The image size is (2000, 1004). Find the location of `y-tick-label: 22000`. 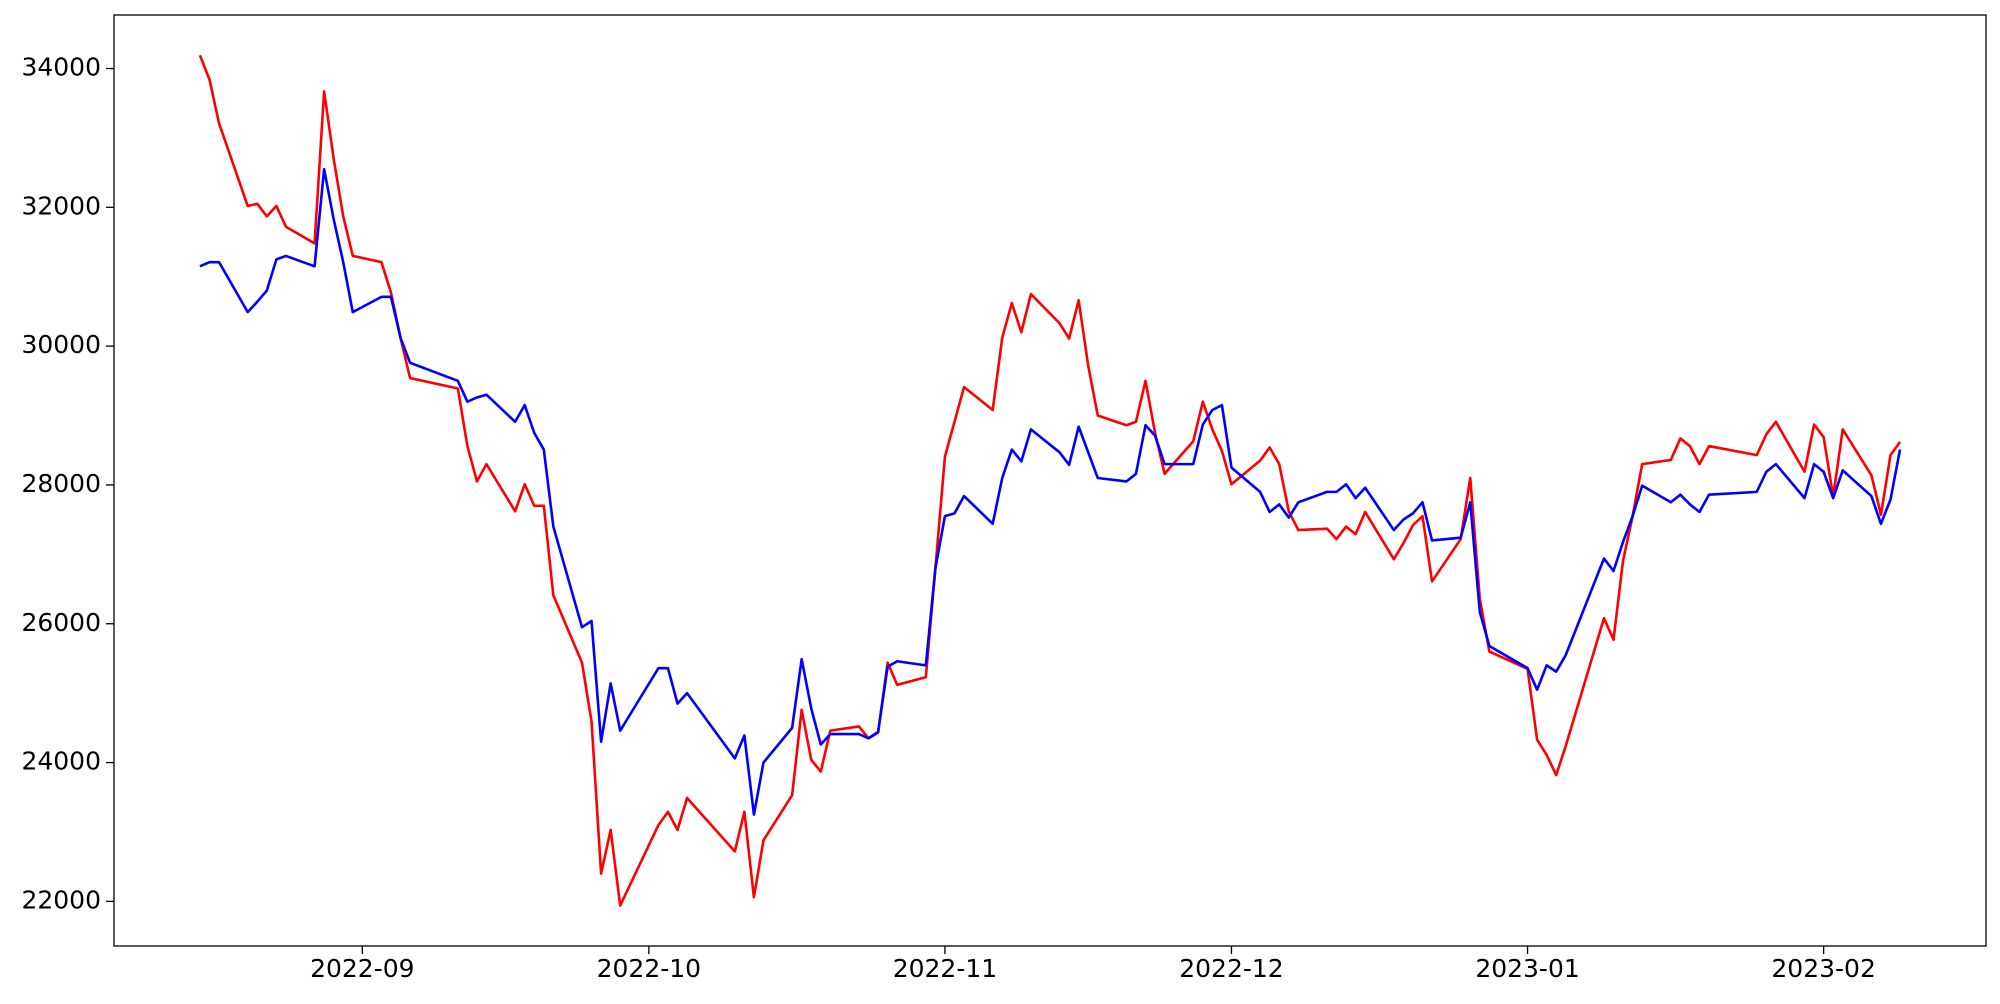

y-tick-label: 22000 is located at coordinates (61, 899).